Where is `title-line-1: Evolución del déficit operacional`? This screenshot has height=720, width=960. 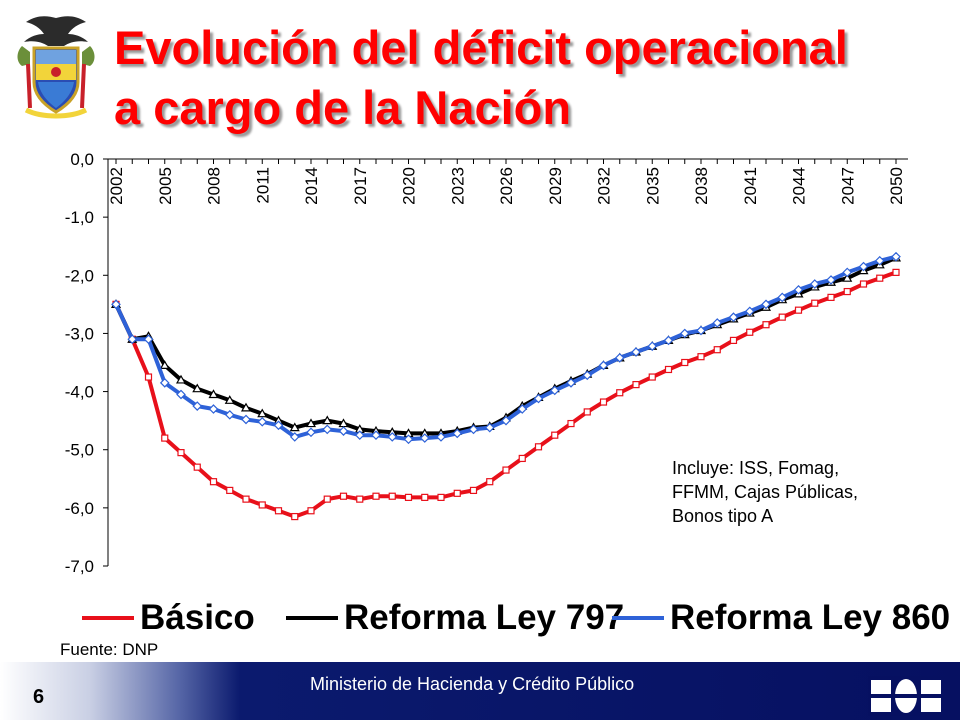
title-line-1: Evolución del déficit operacional is located at coordinates (481, 47).